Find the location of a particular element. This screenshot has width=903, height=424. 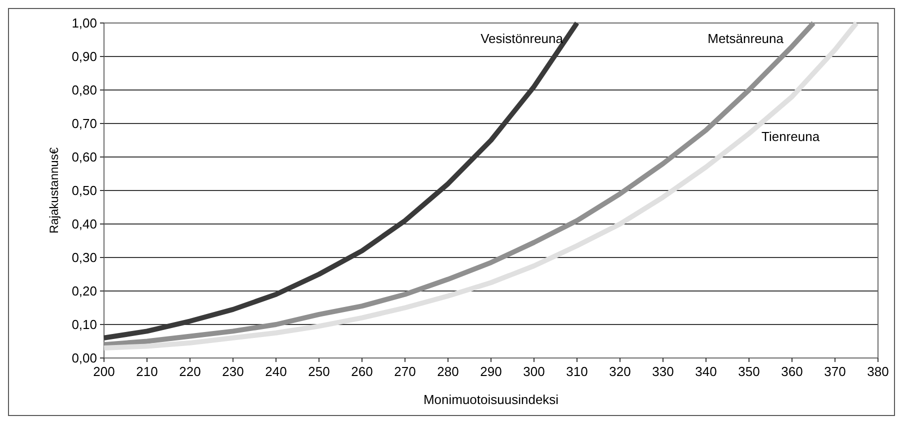

series-label: Metsänreuna is located at coordinates (746, 38).